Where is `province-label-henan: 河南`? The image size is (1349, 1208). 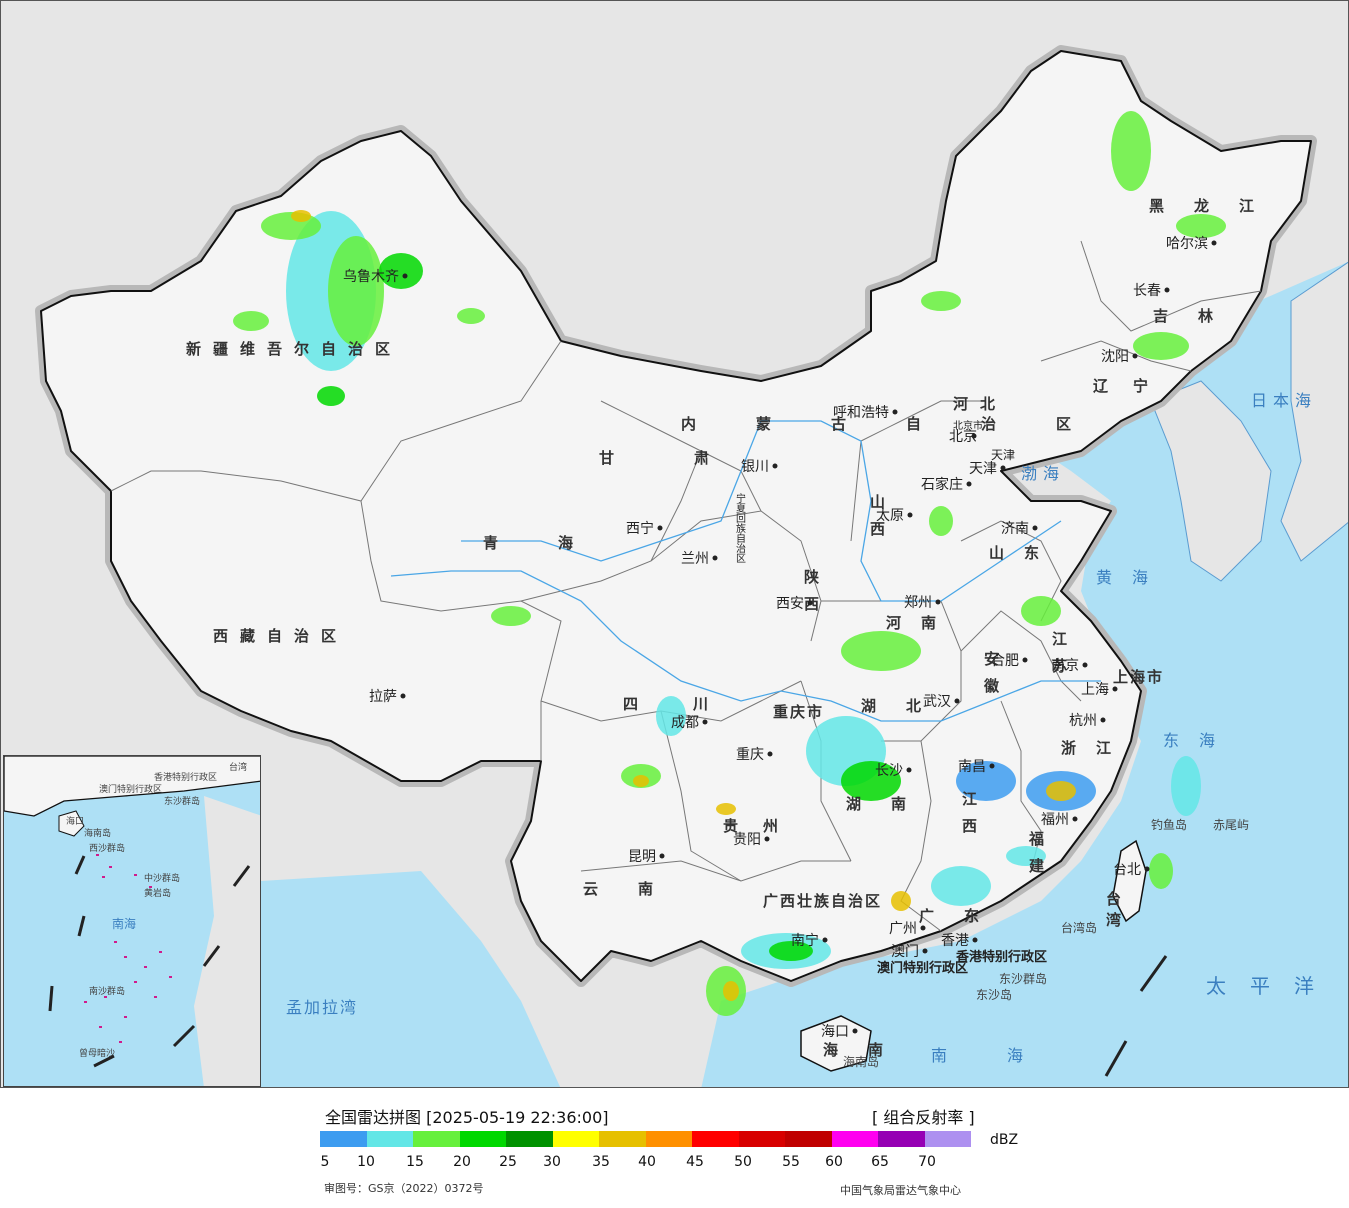 province-label-henan: 河南 is located at coordinates (921, 623).